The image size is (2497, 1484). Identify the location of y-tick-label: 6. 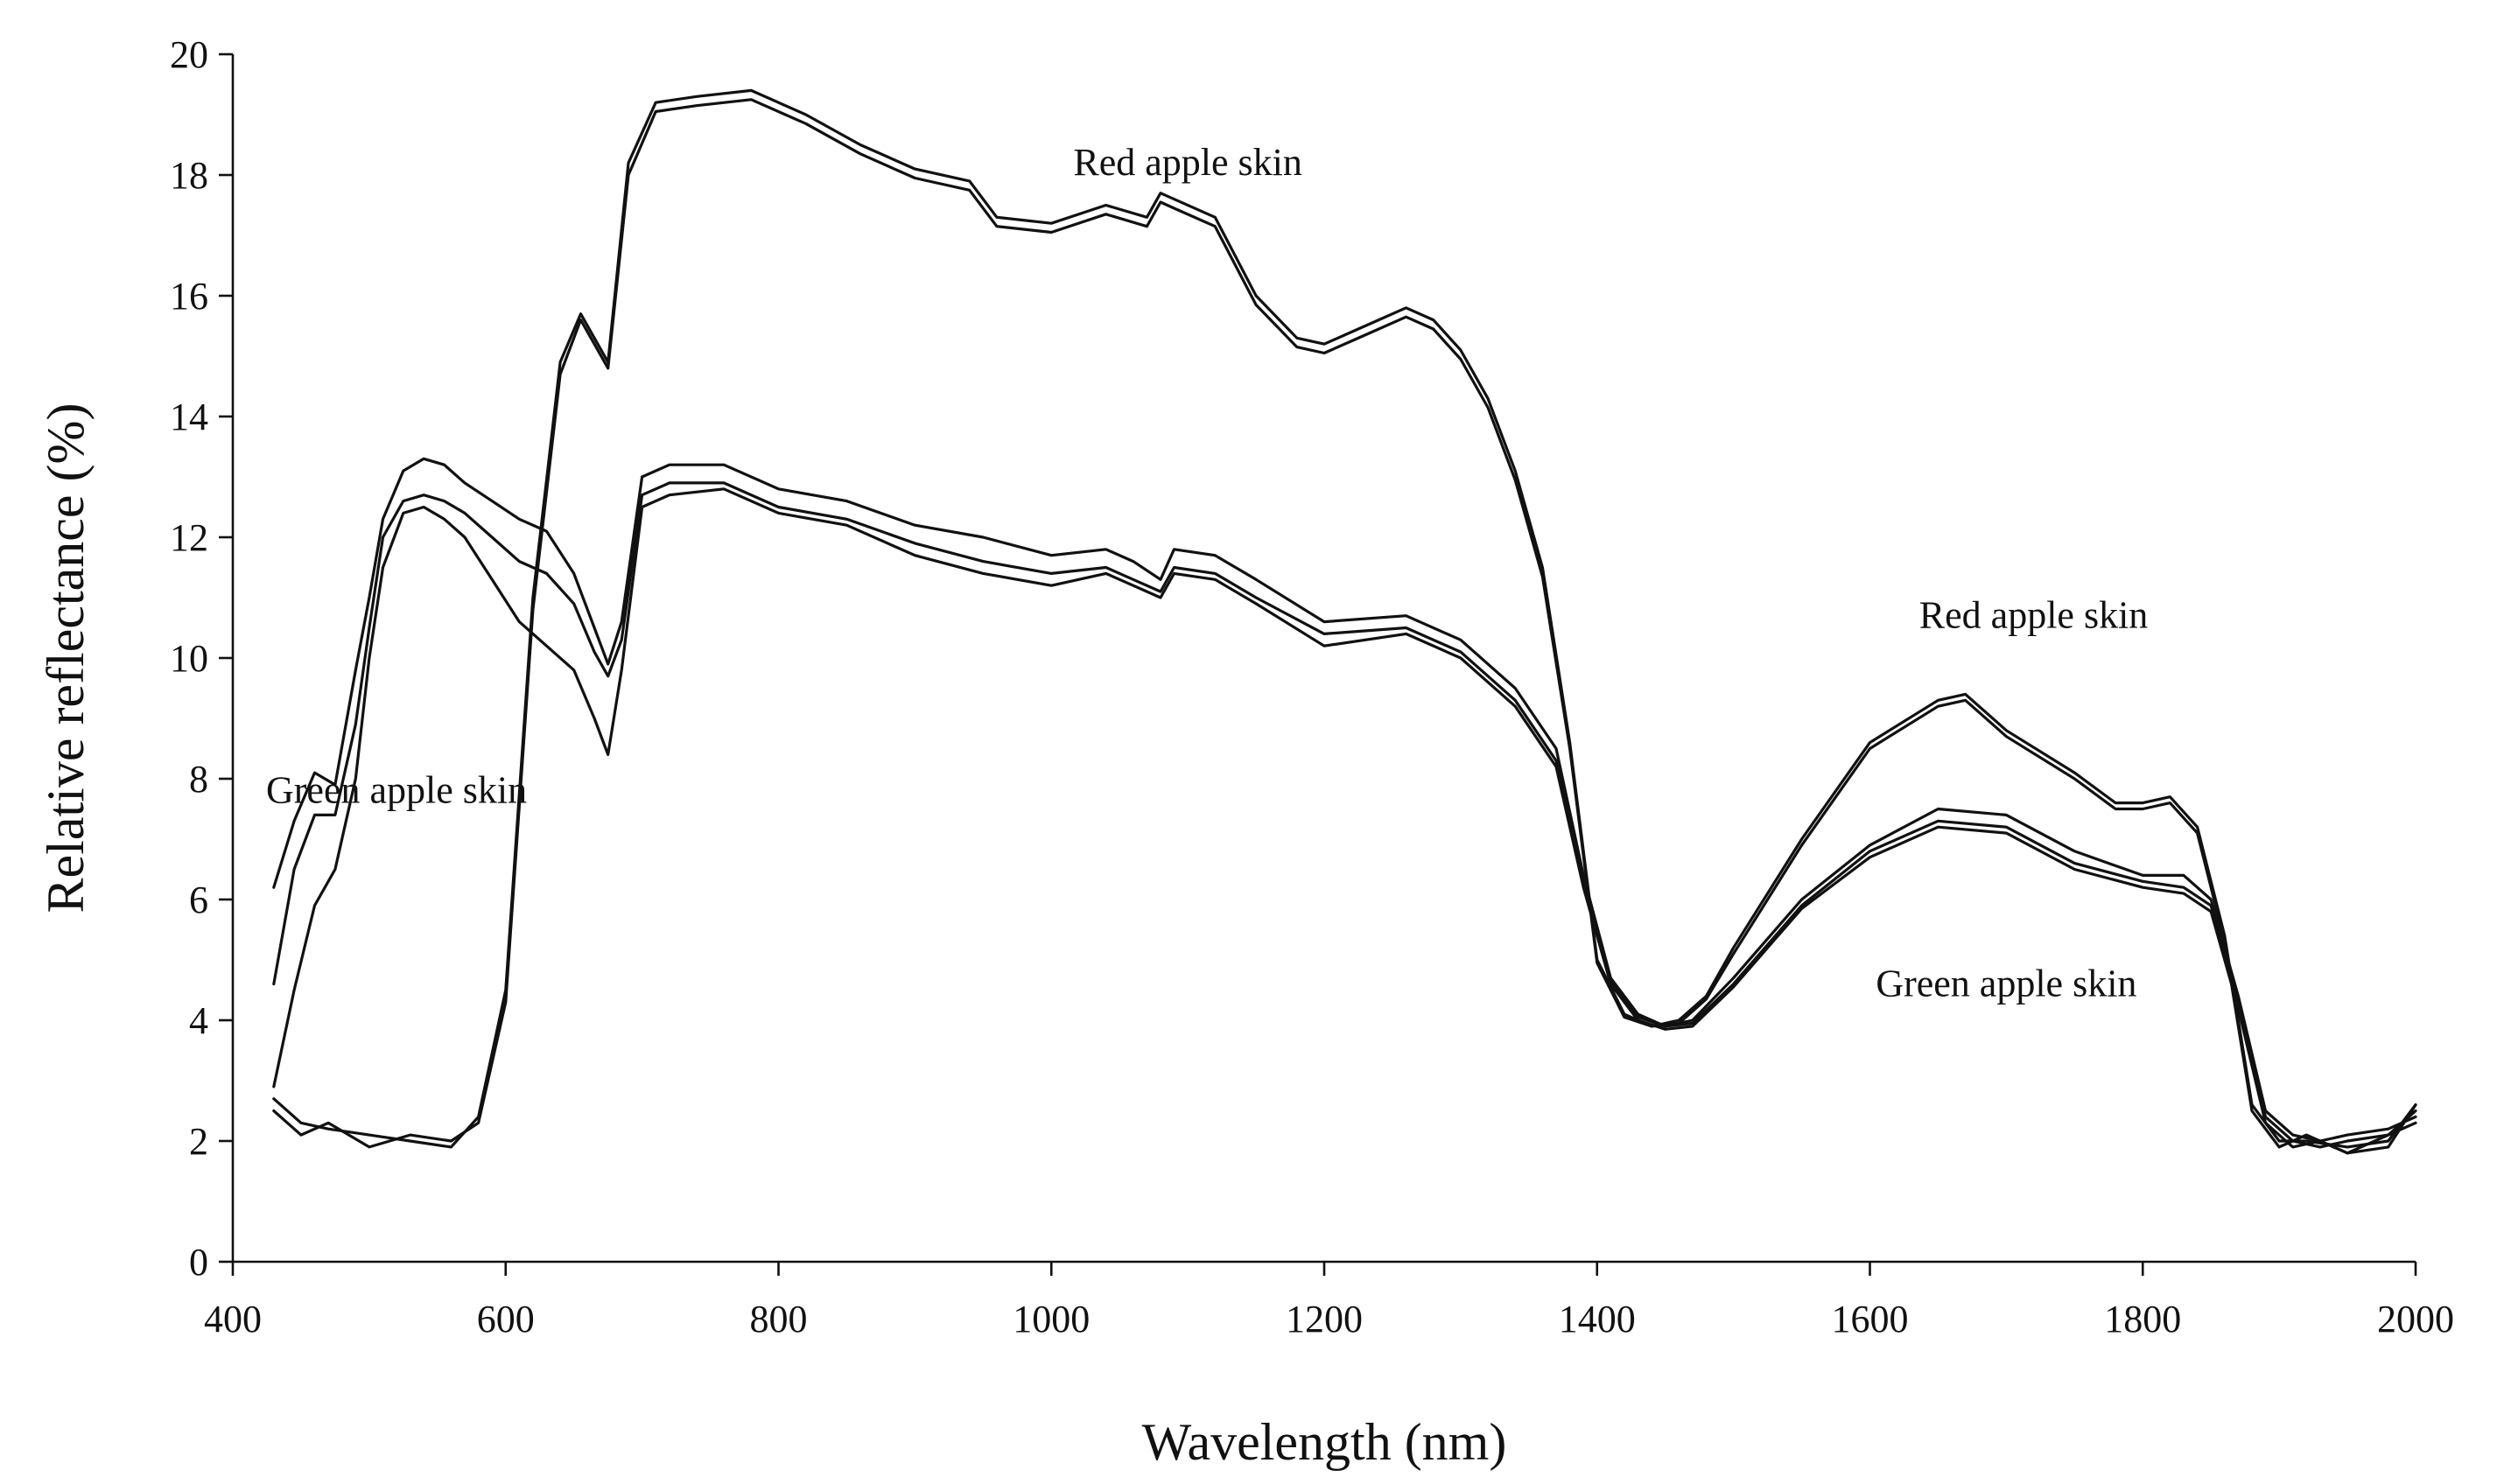
(198, 899).